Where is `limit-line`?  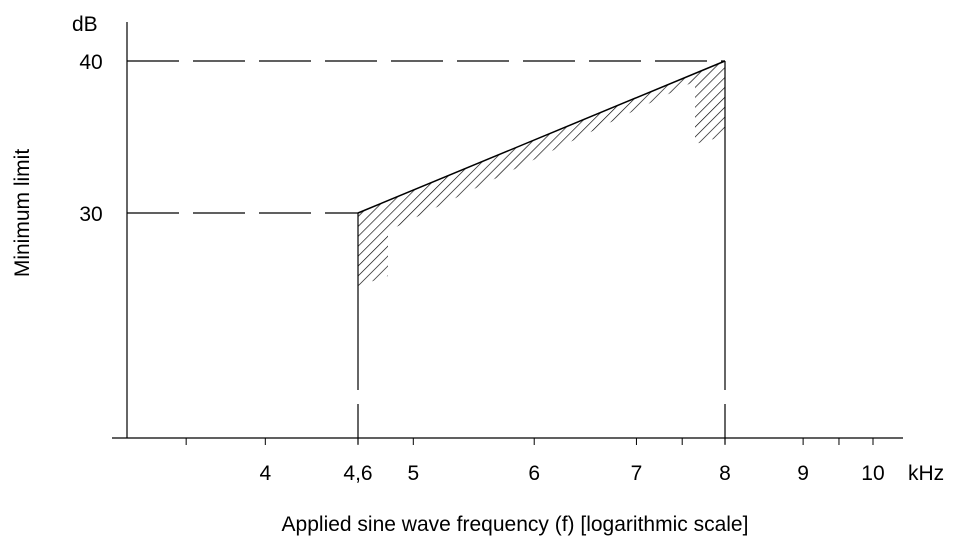
limit-line is located at coordinates (541, 137).